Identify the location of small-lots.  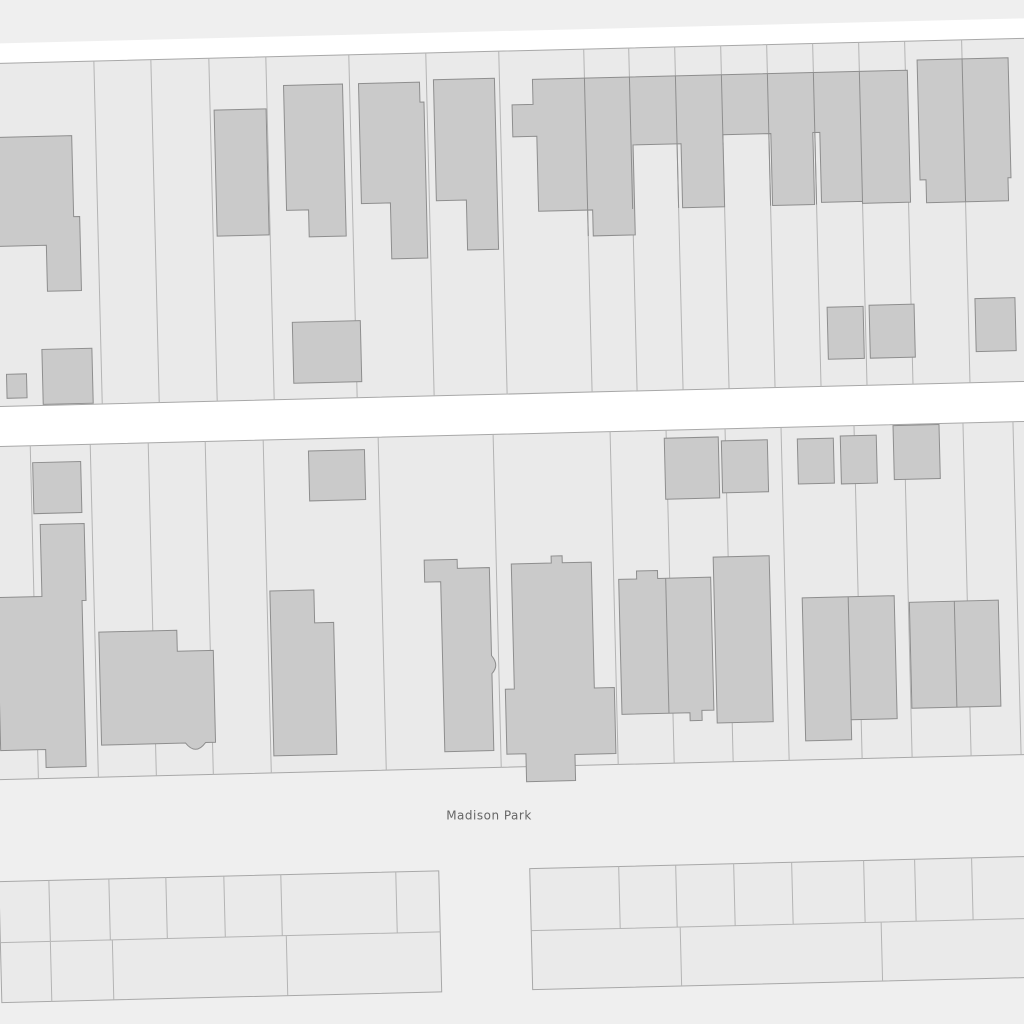
(512, 929).